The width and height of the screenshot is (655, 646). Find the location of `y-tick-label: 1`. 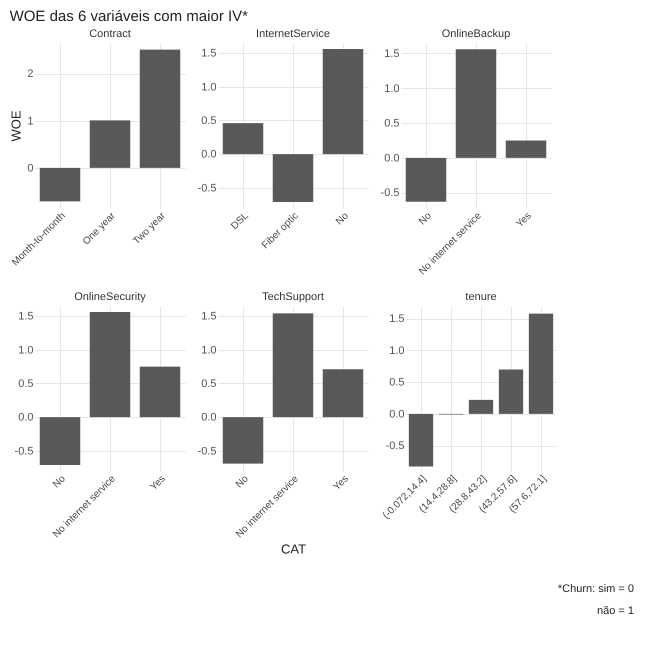

y-tick-label: 1 is located at coordinates (30, 121).